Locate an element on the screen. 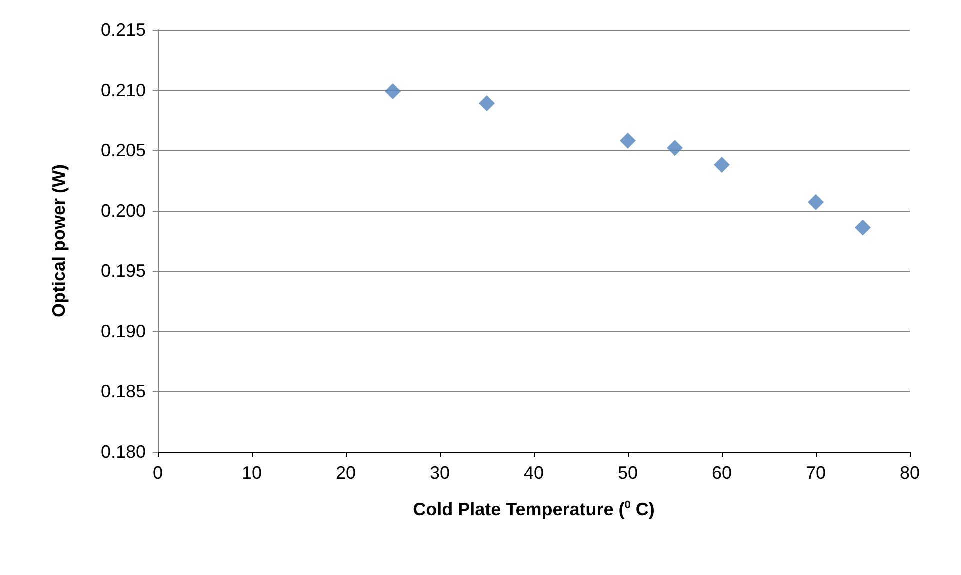  x-tick-label: 50 is located at coordinates (628, 473).